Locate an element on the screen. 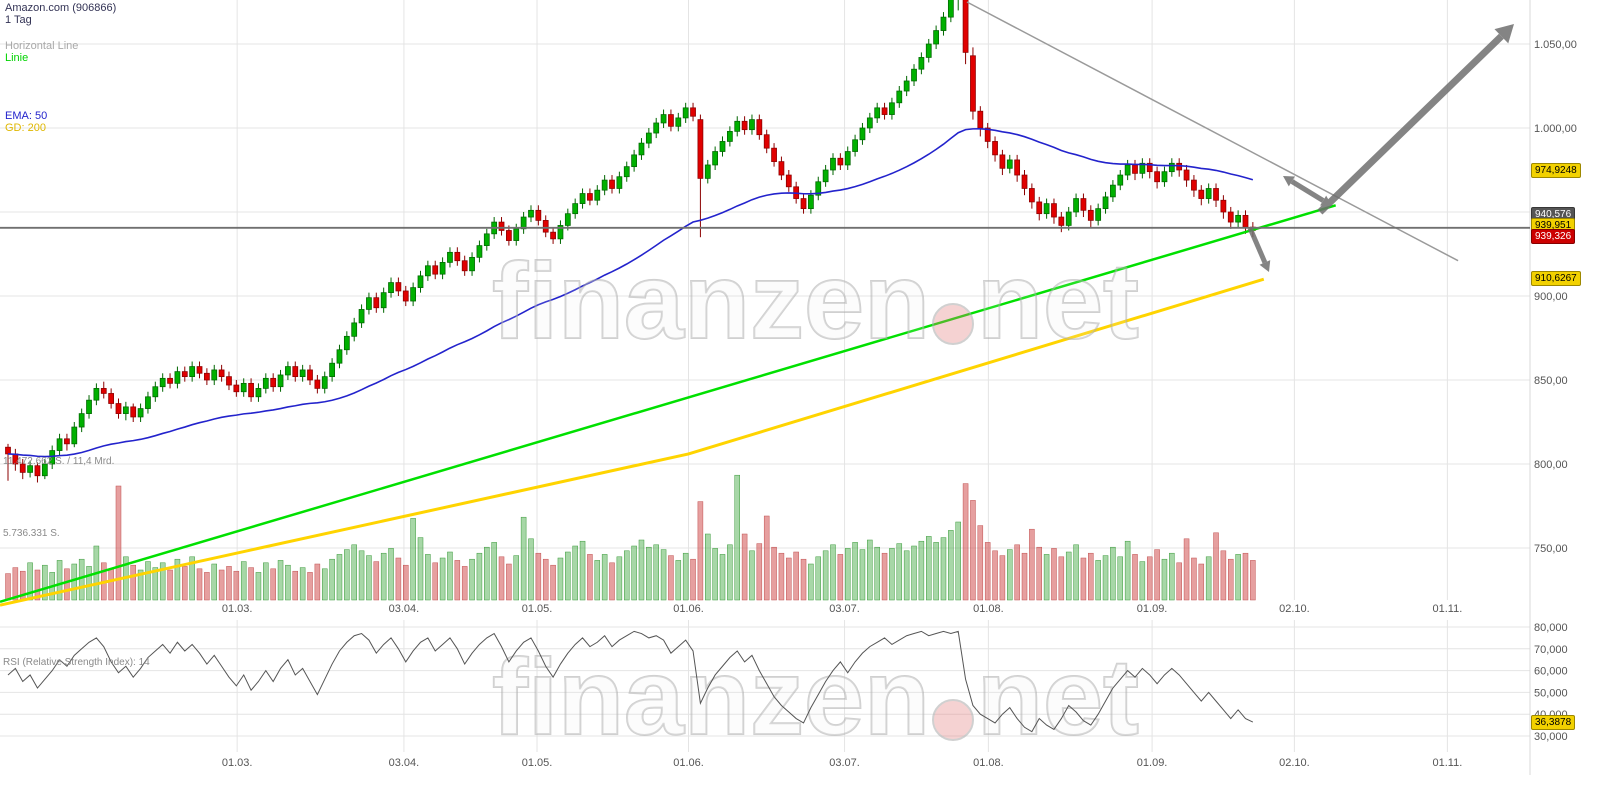 Image resolution: width=1608 pixels, height=788 pixels. trend-arrow-shaft is located at coordinates (1307, 191).